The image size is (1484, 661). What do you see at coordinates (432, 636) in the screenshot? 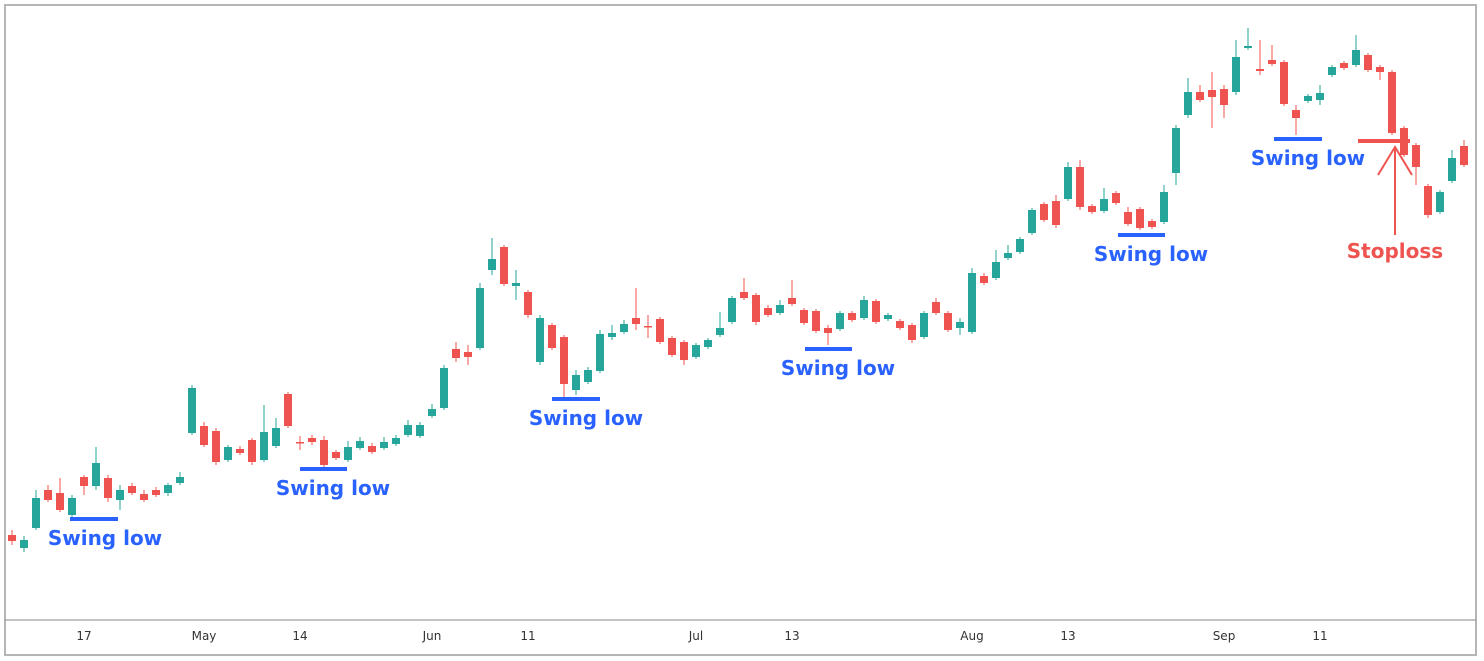
I see `x-tick-label: Jun` at bounding box center [432, 636].